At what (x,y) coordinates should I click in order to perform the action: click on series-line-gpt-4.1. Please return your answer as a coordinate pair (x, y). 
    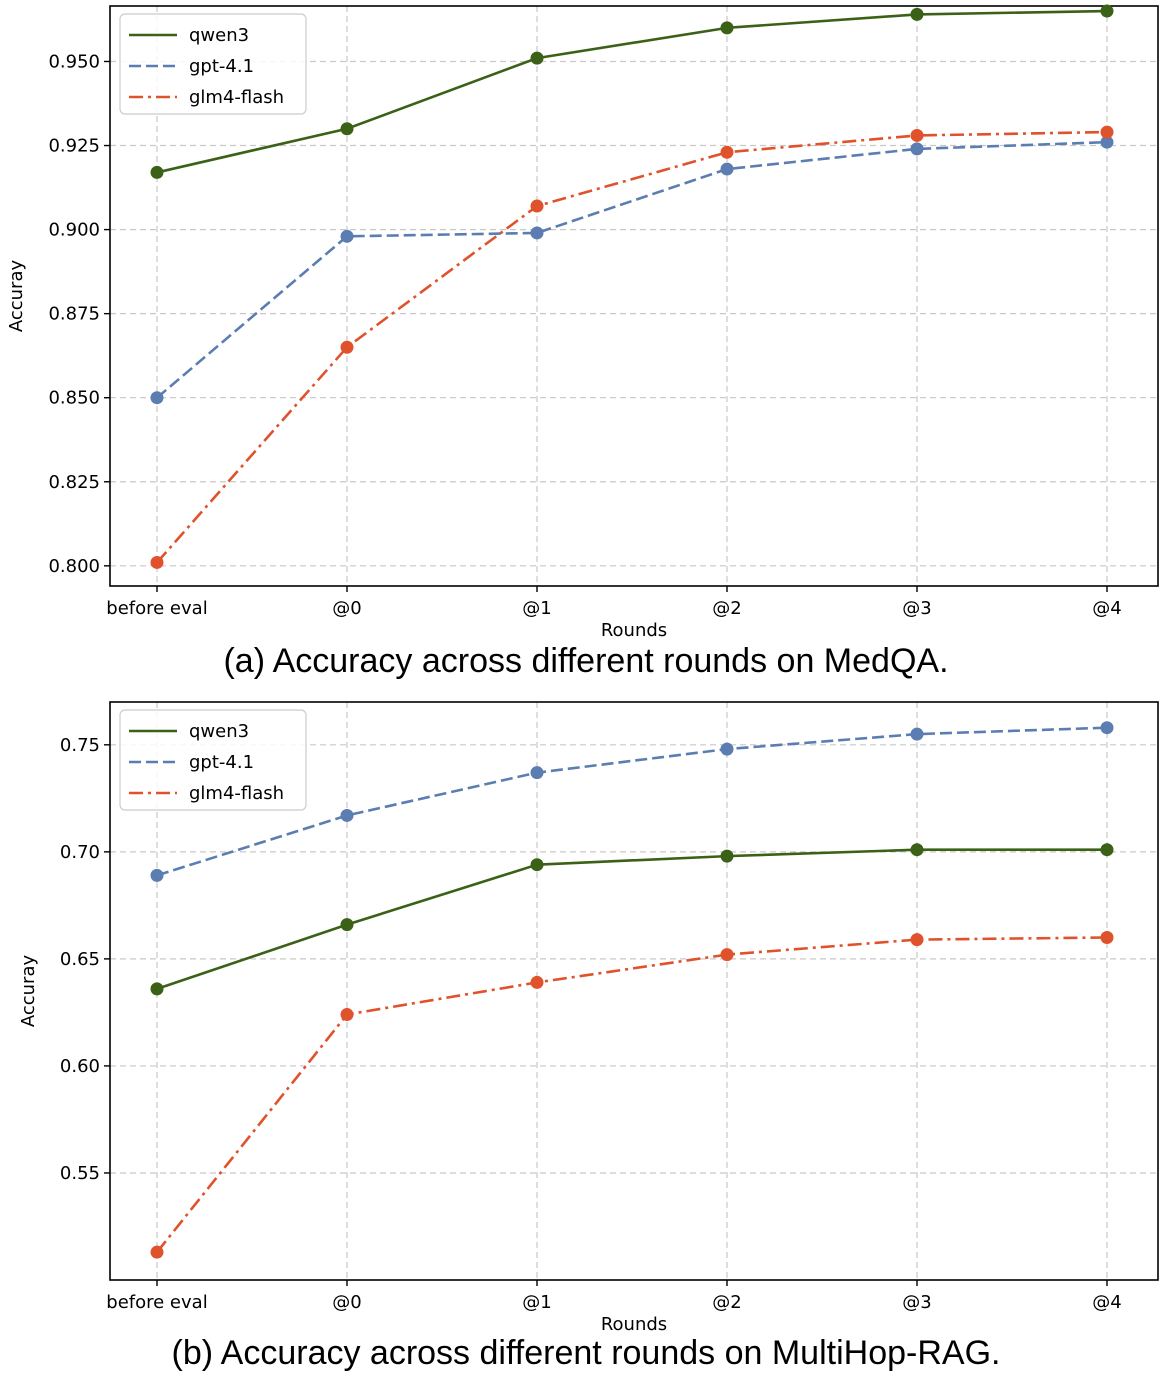
    Looking at the image, I should click on (632, 801).